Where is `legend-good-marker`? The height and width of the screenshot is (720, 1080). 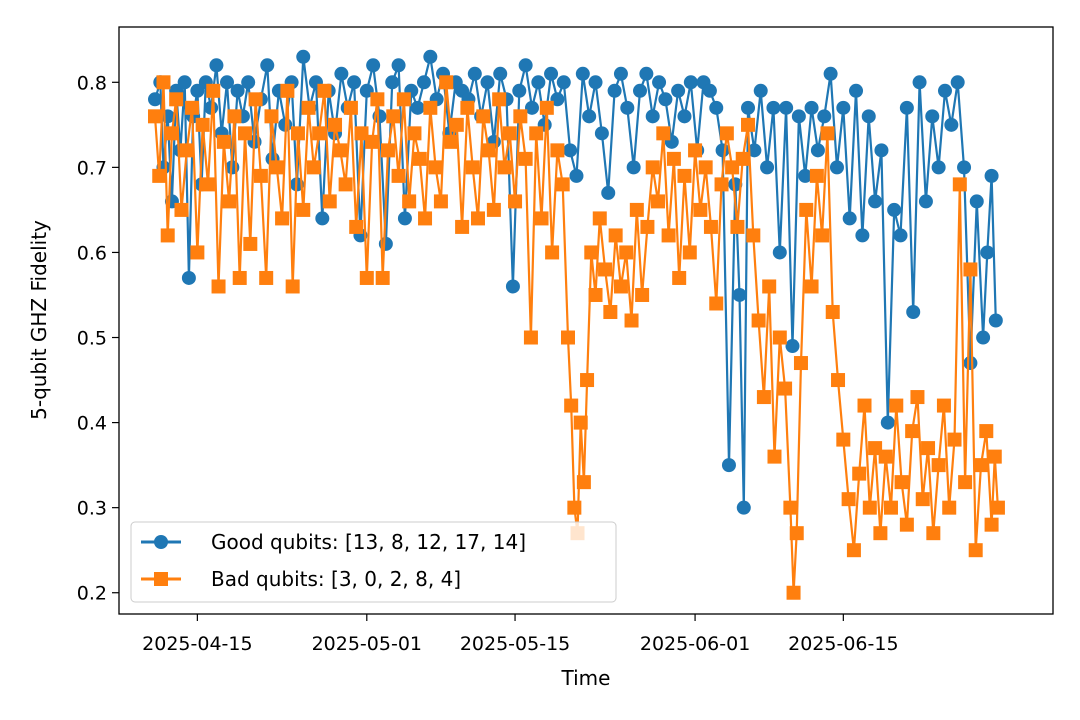 legend-good-marker is located at coordinates (161, 542).